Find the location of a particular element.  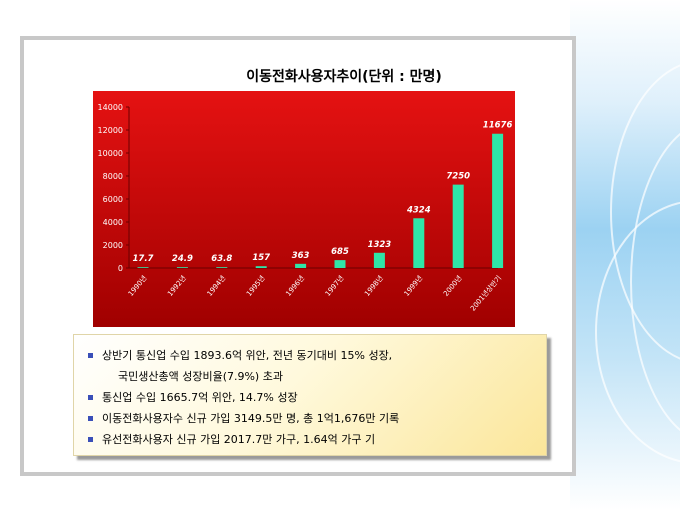

y-tick-label: 4000 is located at coordinates (113, 222).